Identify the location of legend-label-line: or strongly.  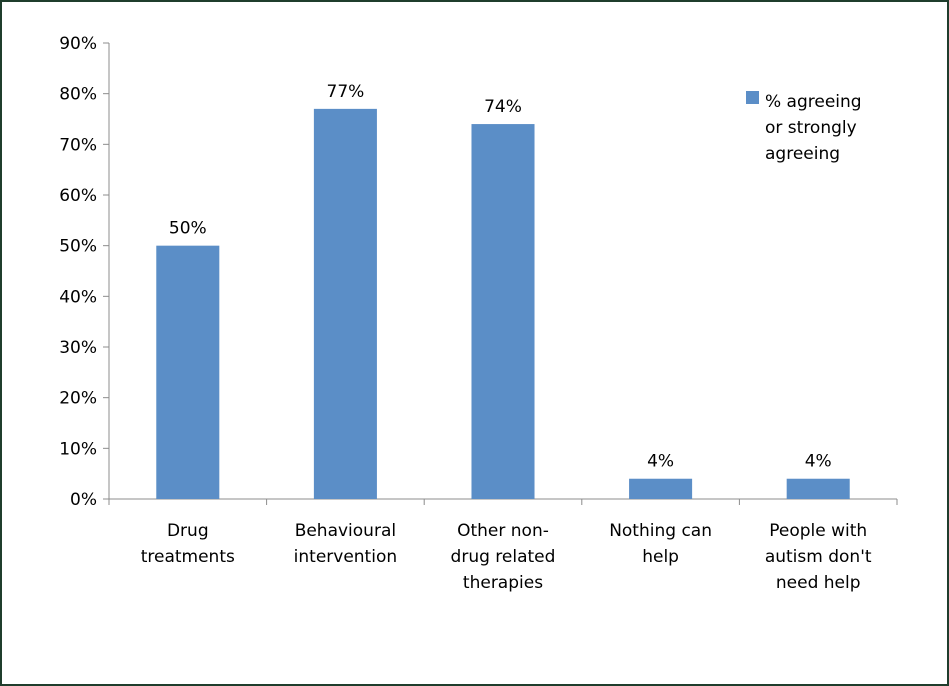
(811, 128).